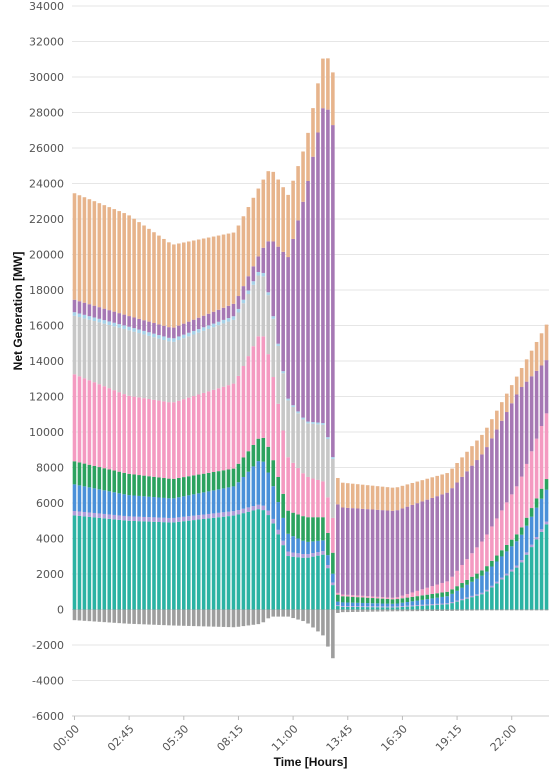  I want to click on x-tick-label: 11:00, so click(285, 738).